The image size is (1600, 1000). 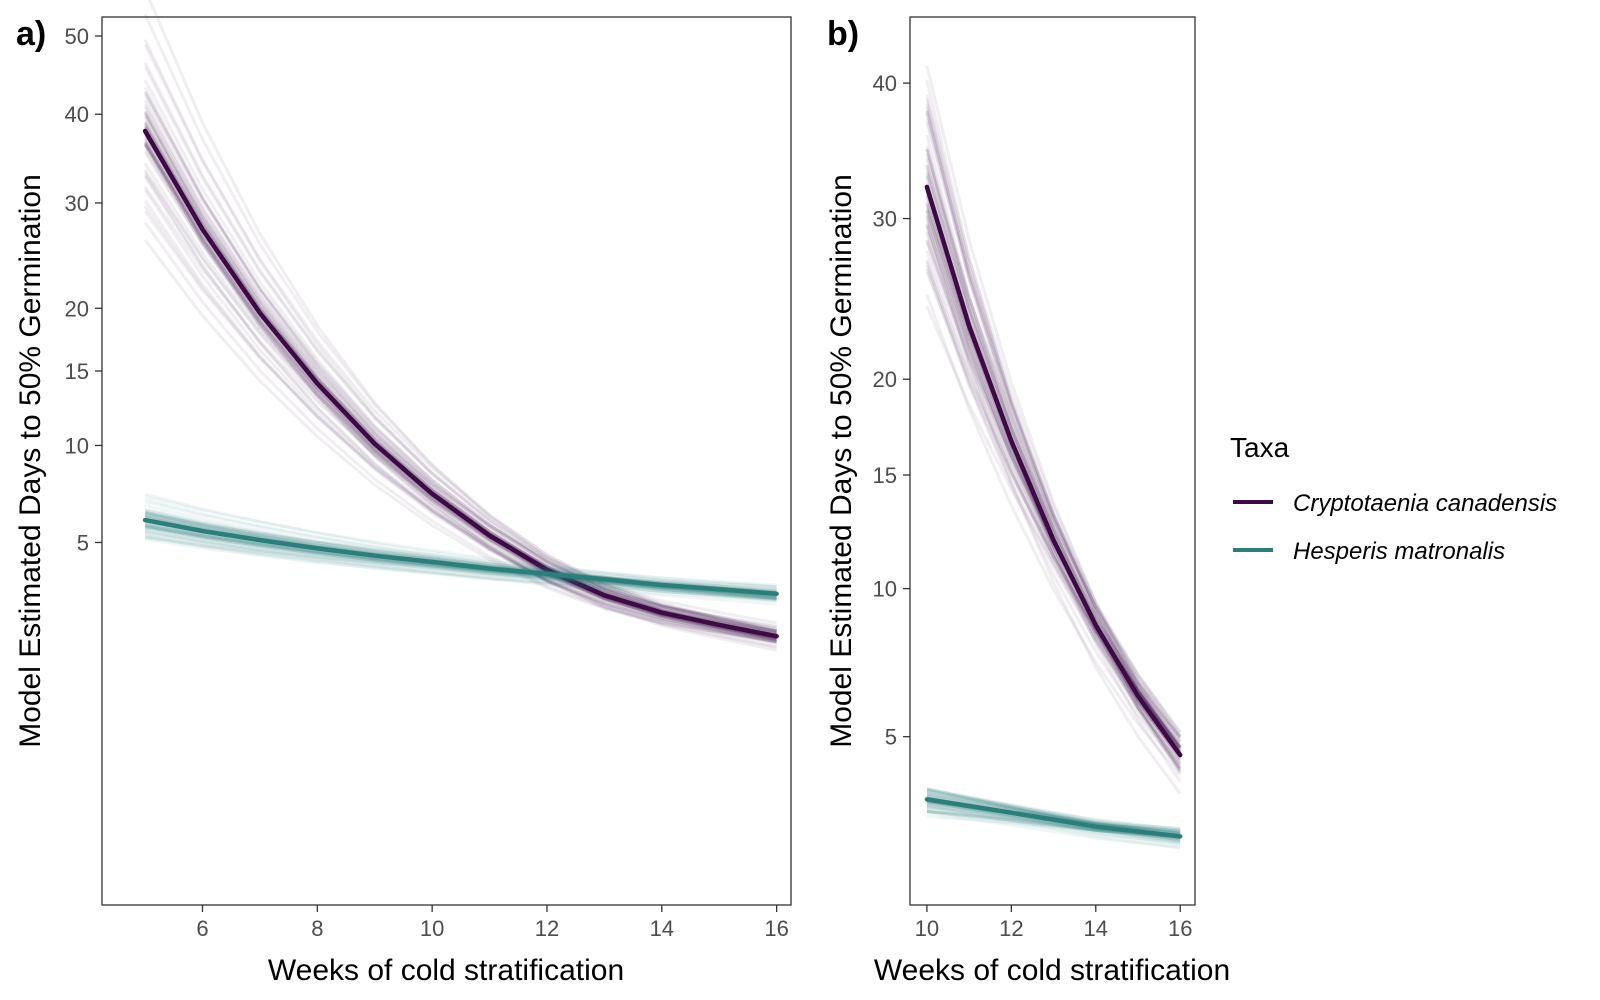 What do you see at coordinates (317, 928) in the screenshot?
I see `panel-a-x-tick-label: 8` at bounding box center [317, 928].